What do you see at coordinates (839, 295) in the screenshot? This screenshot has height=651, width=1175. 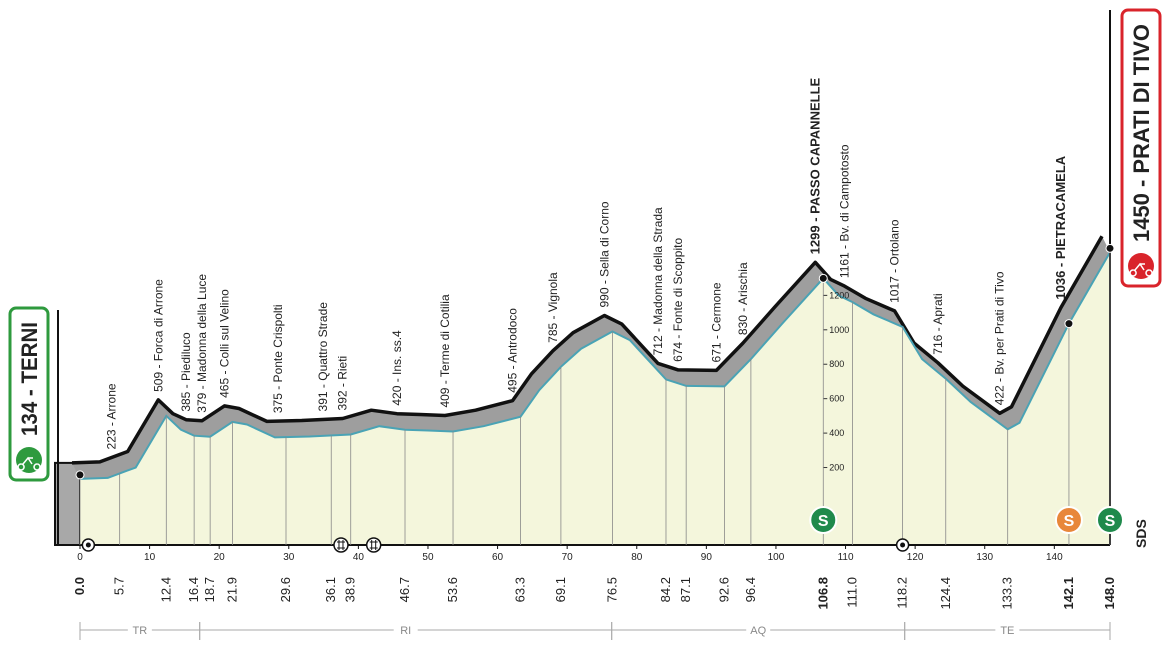 I see `y-tick-label: 1200` at bounding box center [839, 295].